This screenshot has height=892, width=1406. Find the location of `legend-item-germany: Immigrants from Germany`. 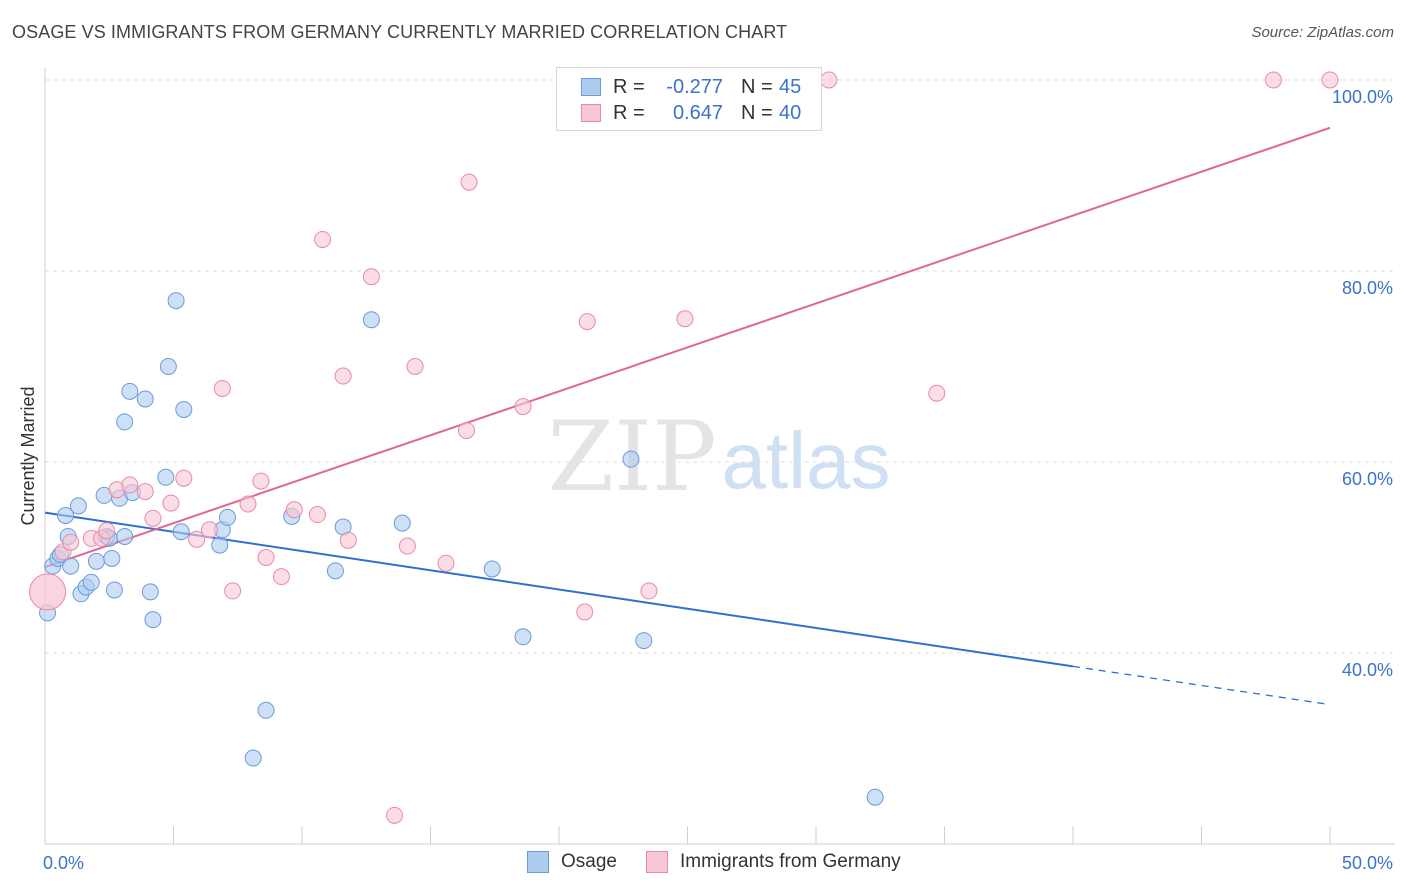

legend-item-germany: Immigrants from Germany is located at coordinates (773, 862).